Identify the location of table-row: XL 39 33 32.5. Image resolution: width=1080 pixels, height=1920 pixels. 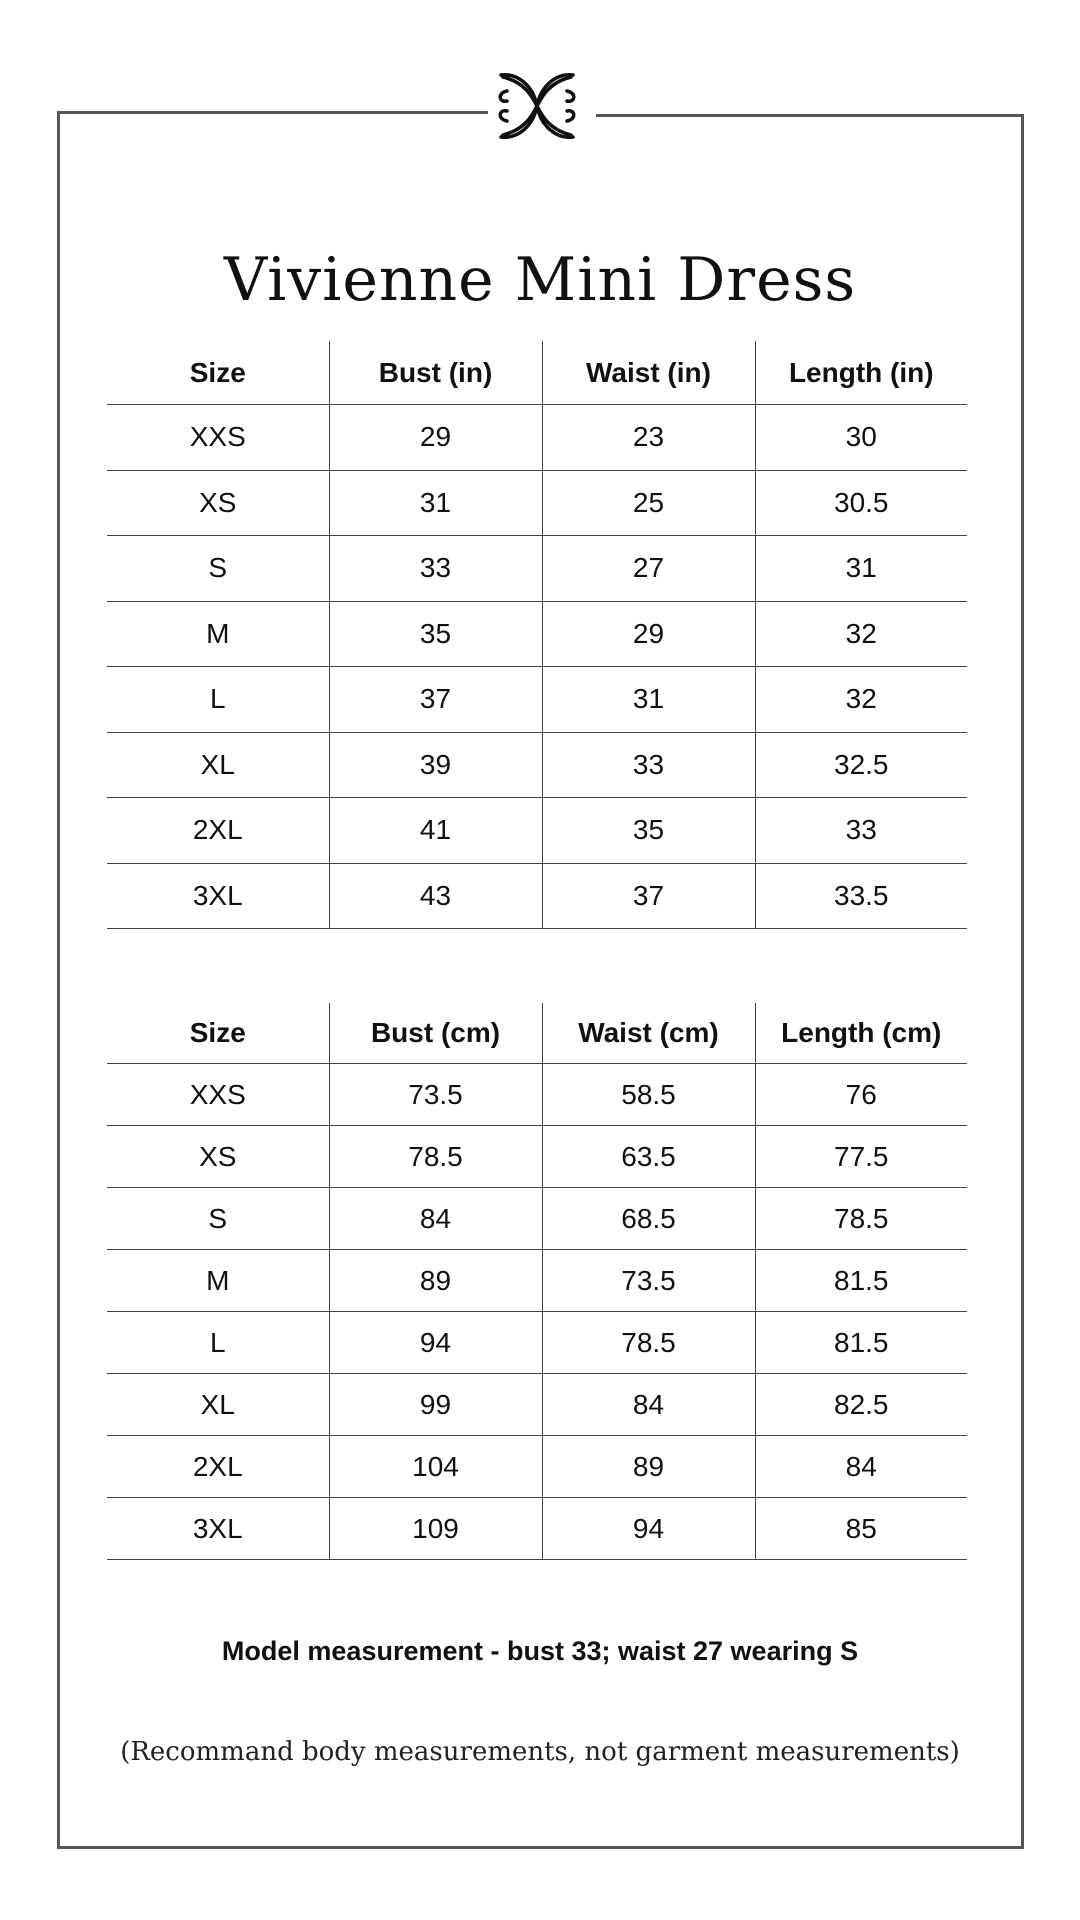
(537, 765).